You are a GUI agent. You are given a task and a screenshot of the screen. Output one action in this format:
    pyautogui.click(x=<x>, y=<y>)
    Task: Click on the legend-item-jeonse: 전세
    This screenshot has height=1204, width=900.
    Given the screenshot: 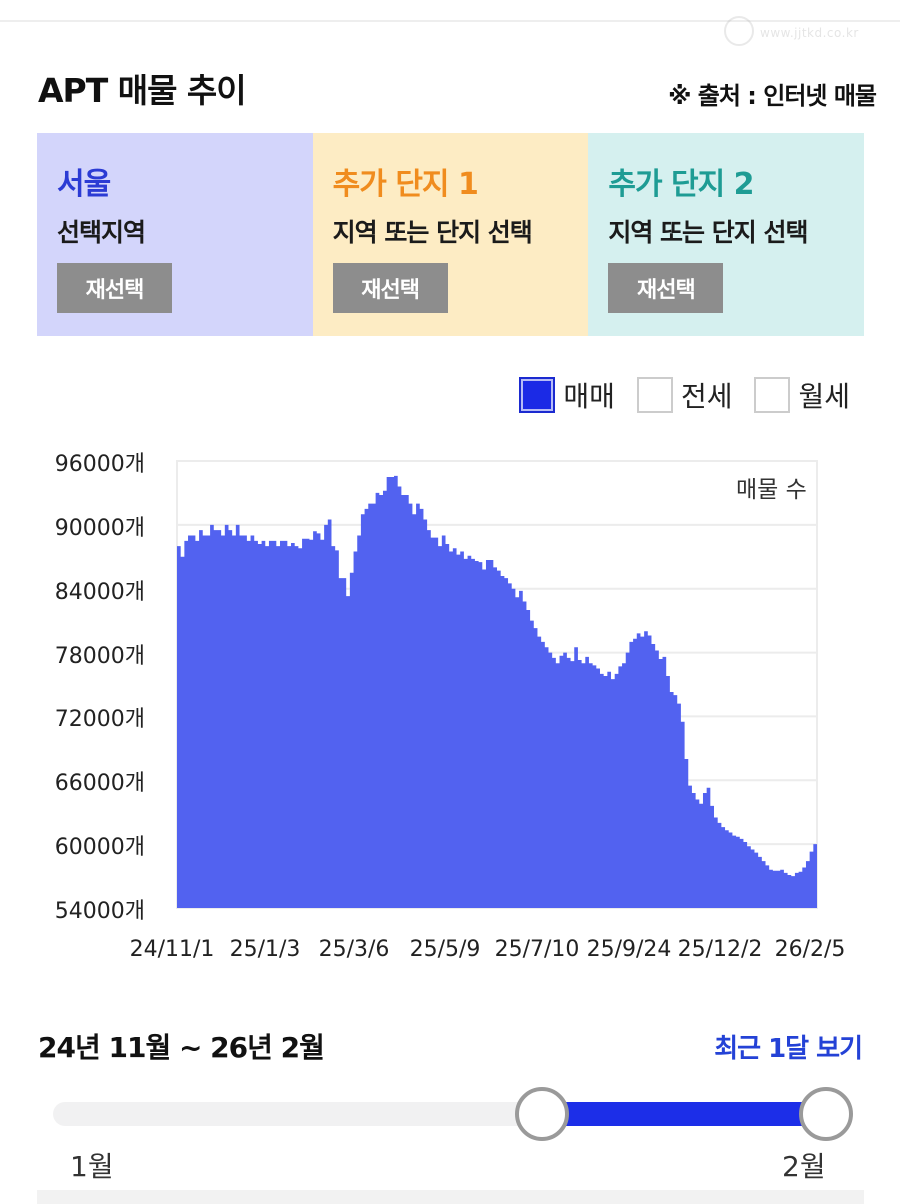 What is the action you would take?
    pyautogui.click(x=684, y=395)
    